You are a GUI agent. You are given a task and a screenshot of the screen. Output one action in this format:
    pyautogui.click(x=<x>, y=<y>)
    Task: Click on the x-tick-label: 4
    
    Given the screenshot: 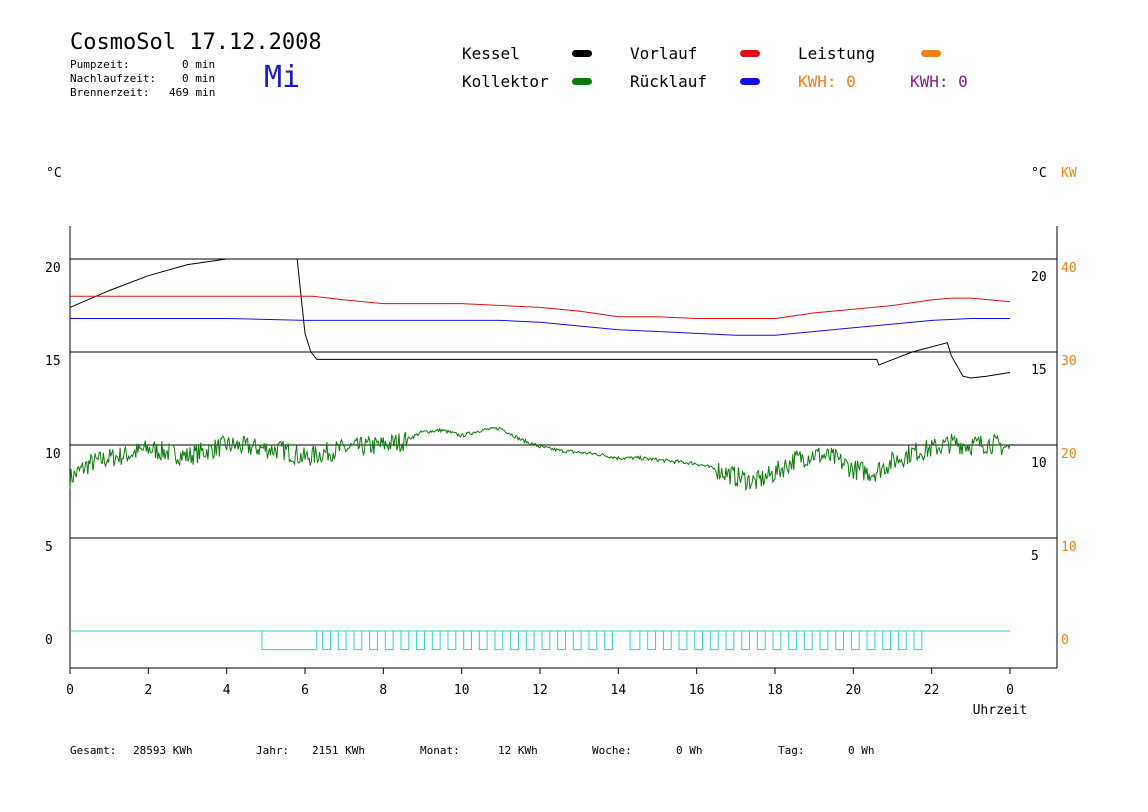 What is the action you would take?
    pyautogui.click(x=227, y=690)
    